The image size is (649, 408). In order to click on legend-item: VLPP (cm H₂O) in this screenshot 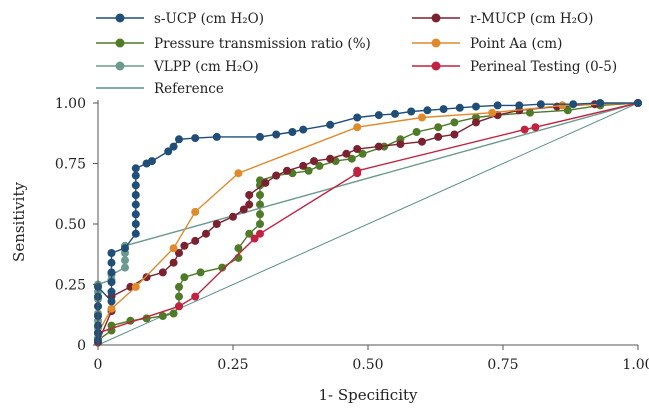, I will do `click(177, 67)`.